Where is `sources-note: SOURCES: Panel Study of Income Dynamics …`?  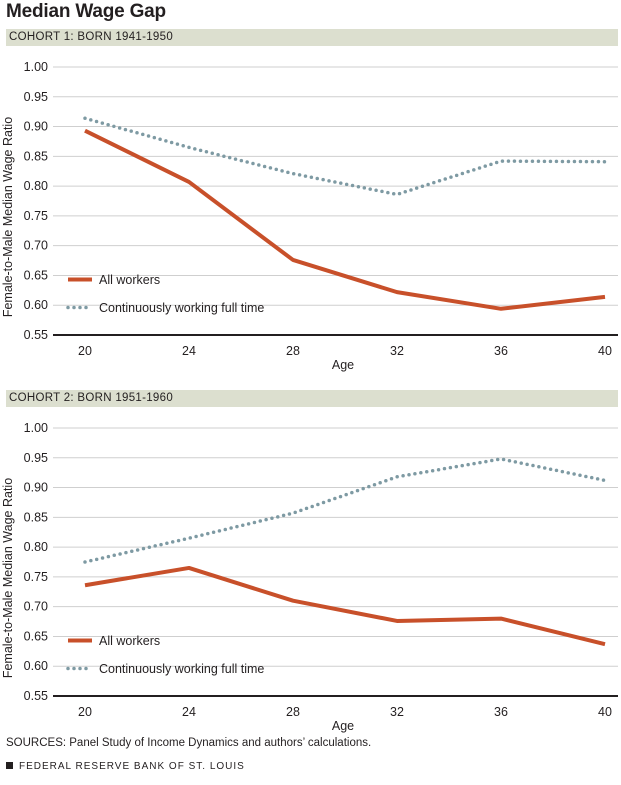 sources-note: SOURCES: Panel Study of Income Dynamics … is located at coordinates (189, 743).